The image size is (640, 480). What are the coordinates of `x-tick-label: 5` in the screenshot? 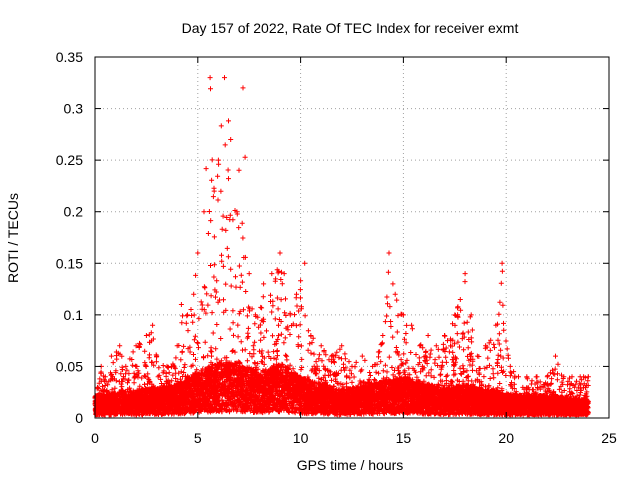 It's located at (198, 438).